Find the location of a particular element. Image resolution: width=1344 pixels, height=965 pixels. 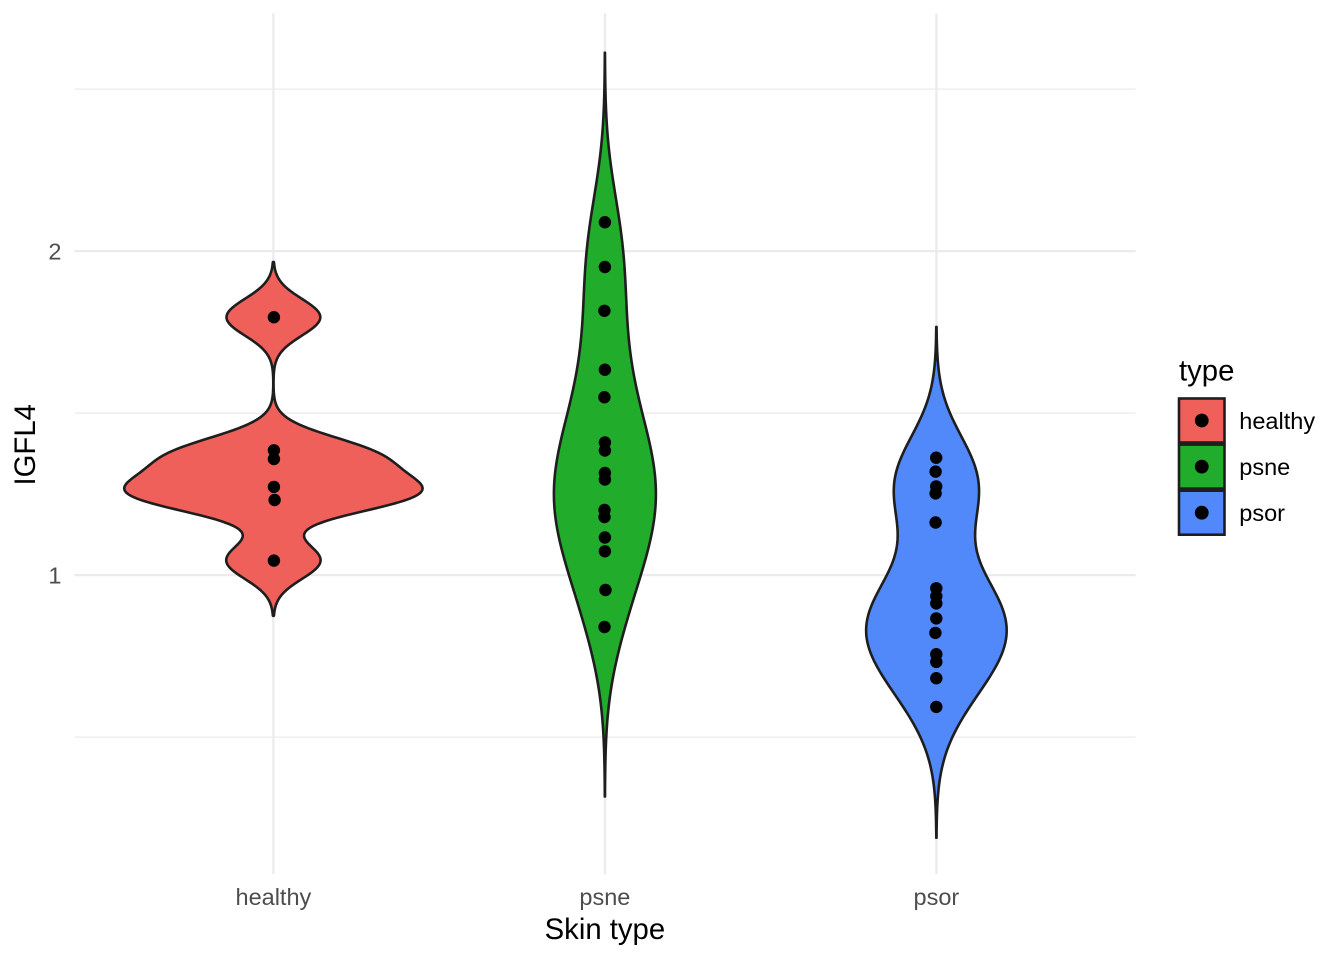

svg-text: IGFL4 is located at coordinates (25, 444).